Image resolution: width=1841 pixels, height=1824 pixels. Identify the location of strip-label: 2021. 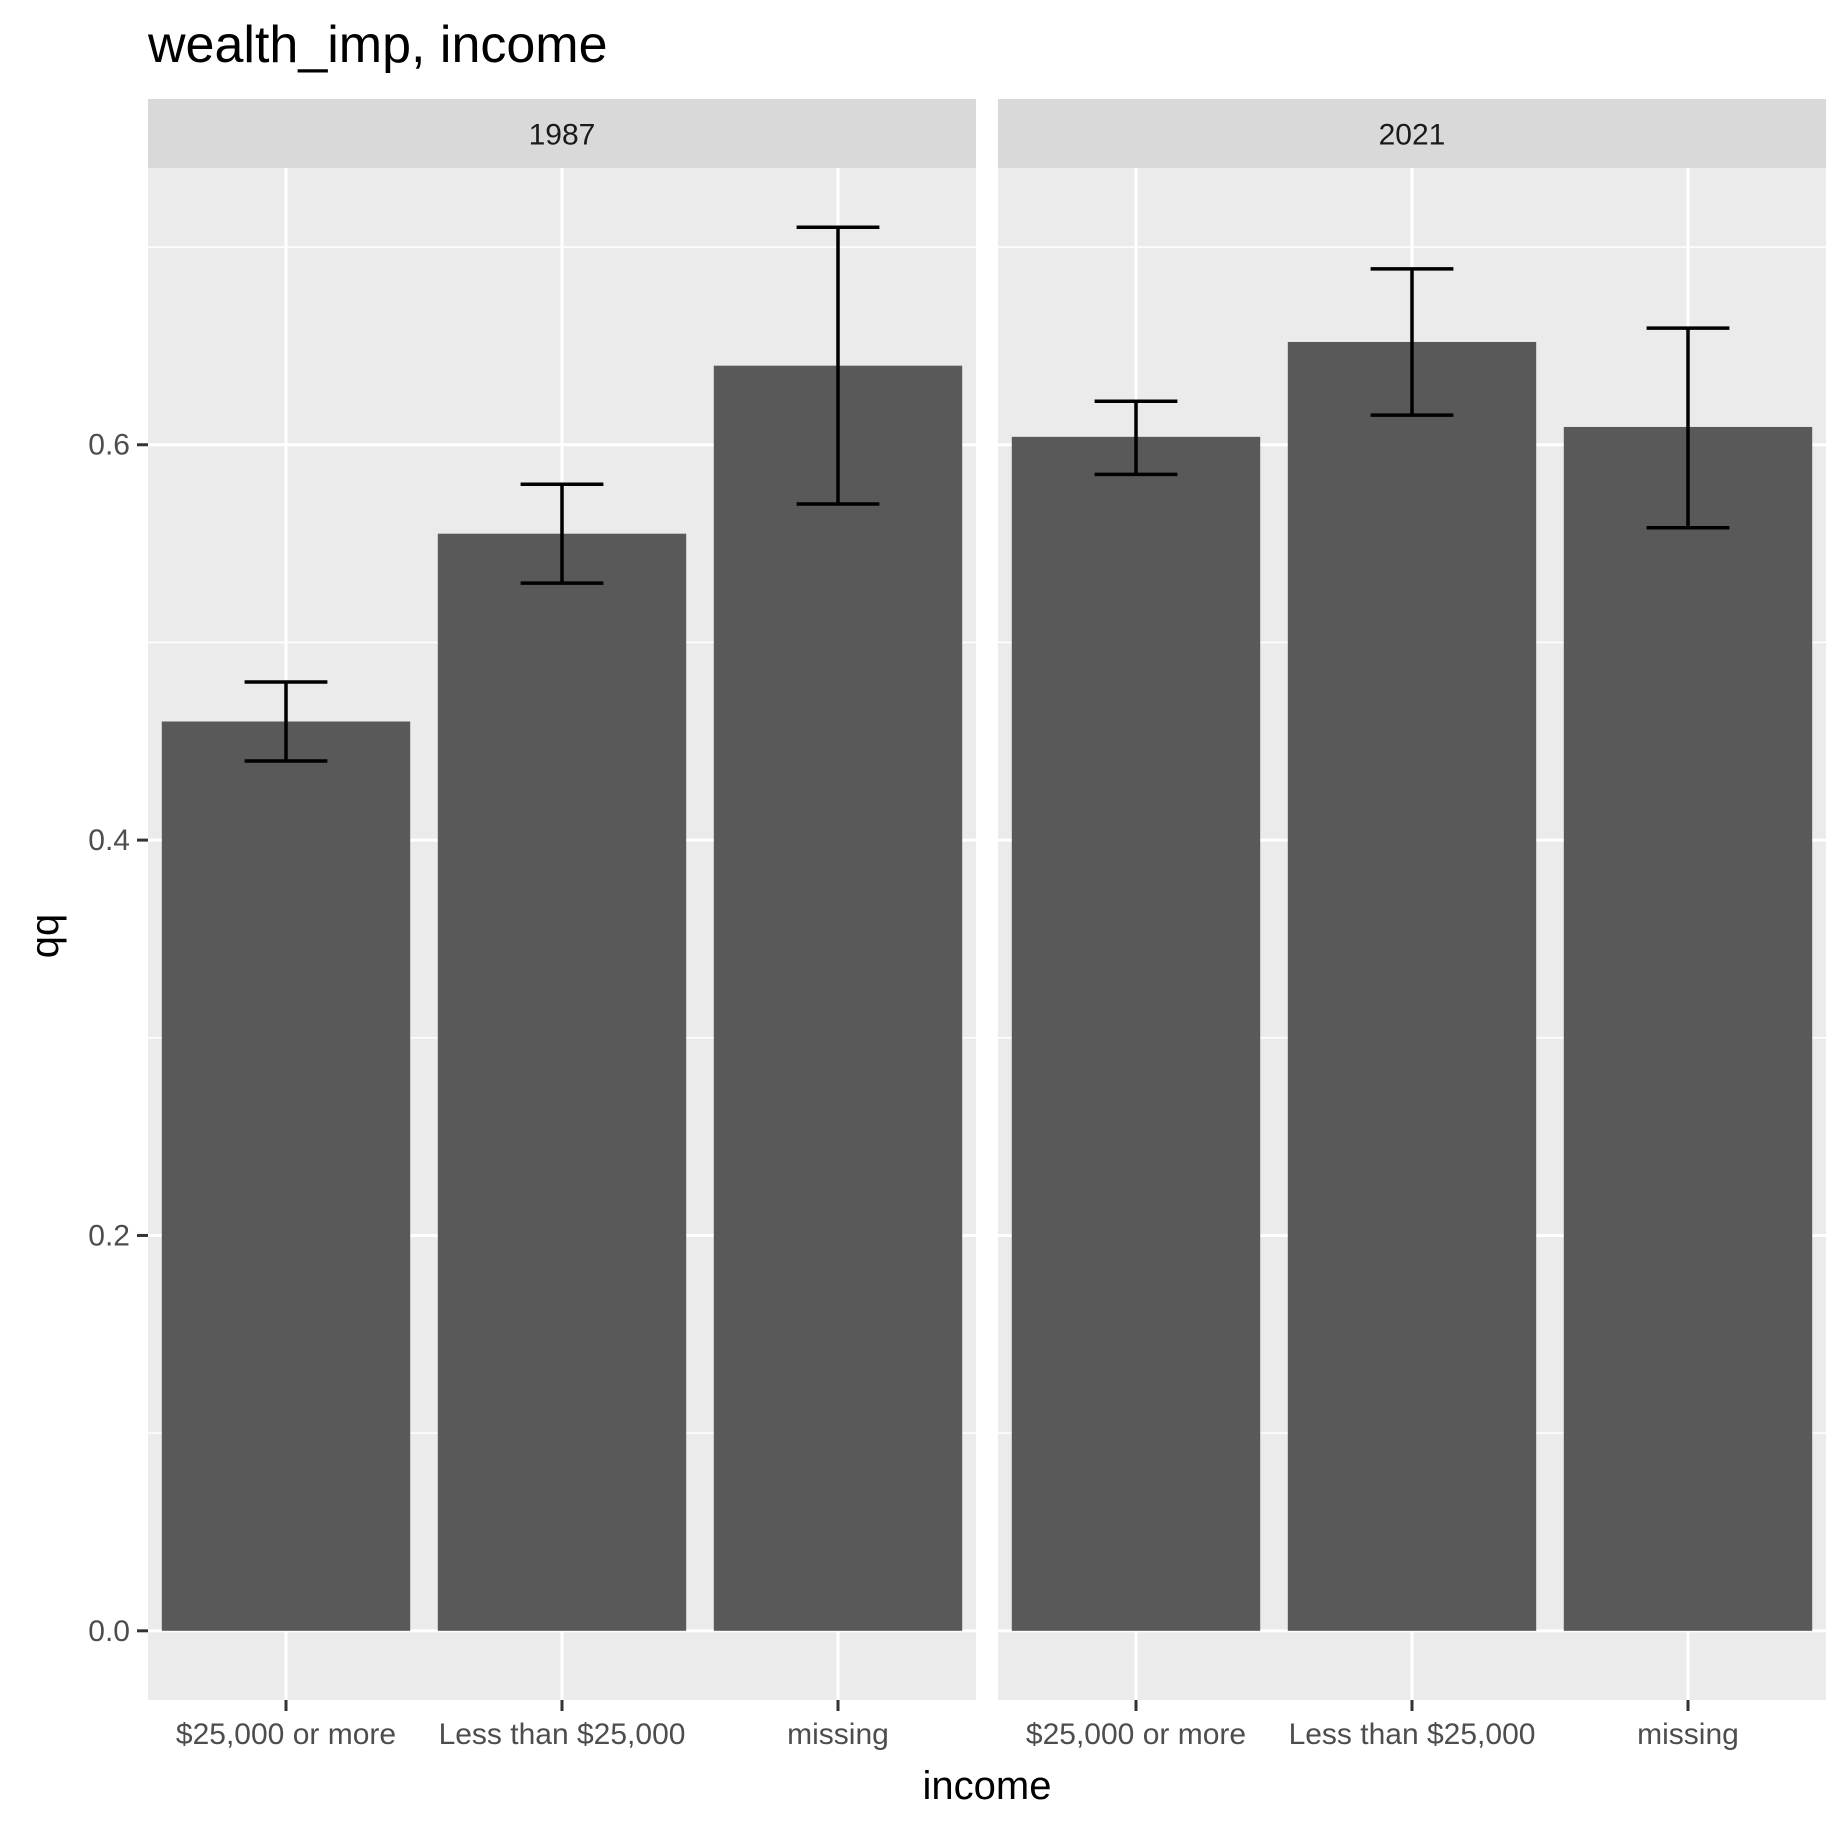
(1412, 135).